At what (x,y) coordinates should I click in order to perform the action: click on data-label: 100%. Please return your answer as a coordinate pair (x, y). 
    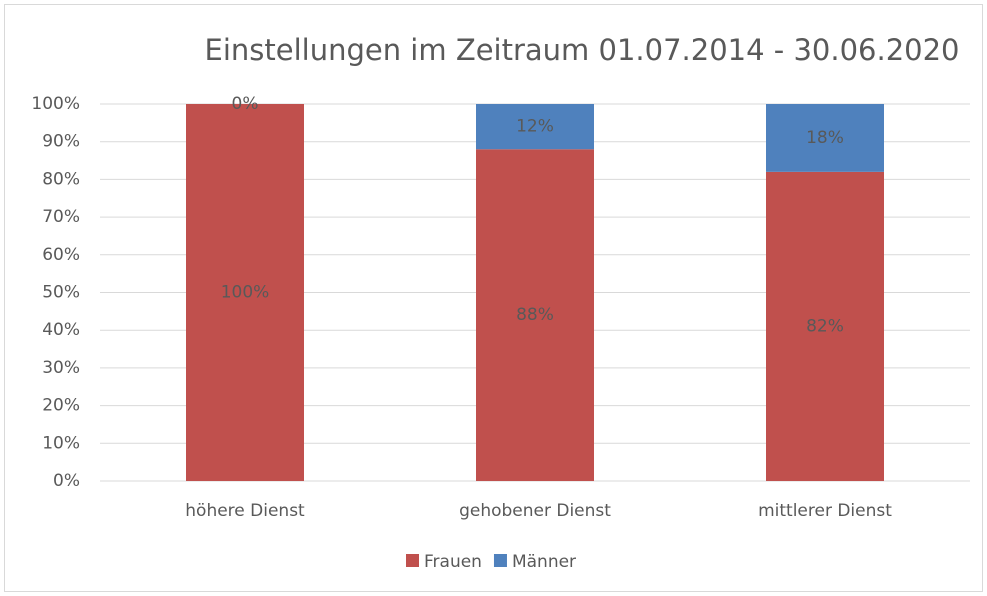
    Looking at the image, I should click on (245, 293).